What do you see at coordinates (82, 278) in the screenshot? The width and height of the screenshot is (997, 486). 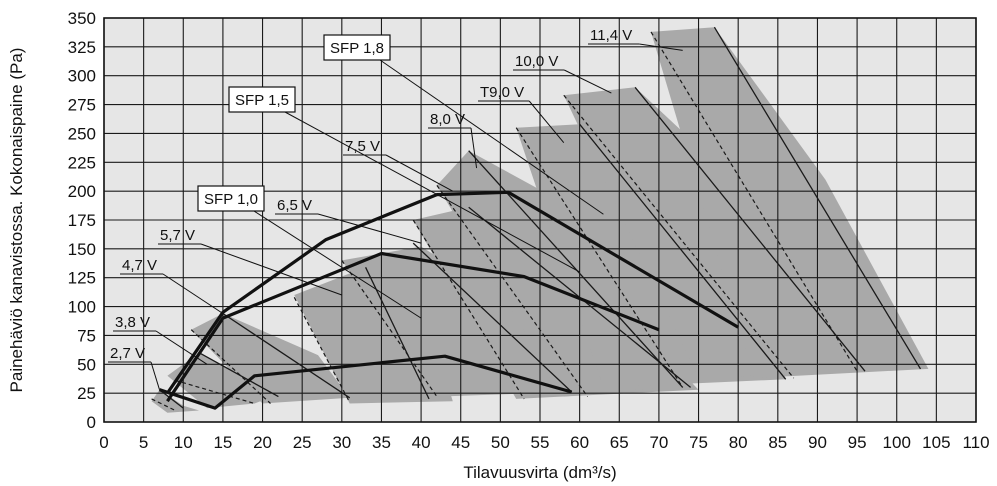 I see `y-tick-label: 125` at bounding box center [82, 278].